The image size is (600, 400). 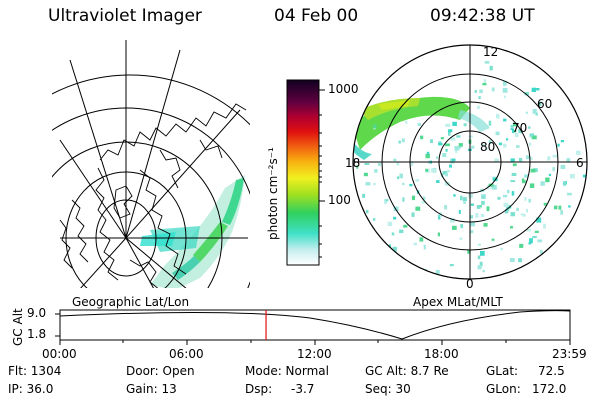 I want to click on polar-hour-0: 0, so click(x=470, y=284).